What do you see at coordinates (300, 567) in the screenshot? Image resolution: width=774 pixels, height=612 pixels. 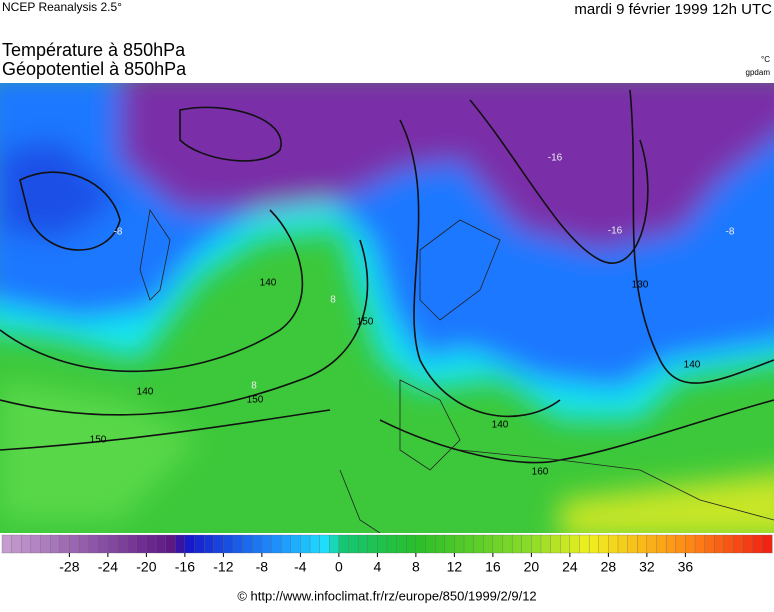 I see `colorbar-tick-label: -4` at bounding box center [300, 567].